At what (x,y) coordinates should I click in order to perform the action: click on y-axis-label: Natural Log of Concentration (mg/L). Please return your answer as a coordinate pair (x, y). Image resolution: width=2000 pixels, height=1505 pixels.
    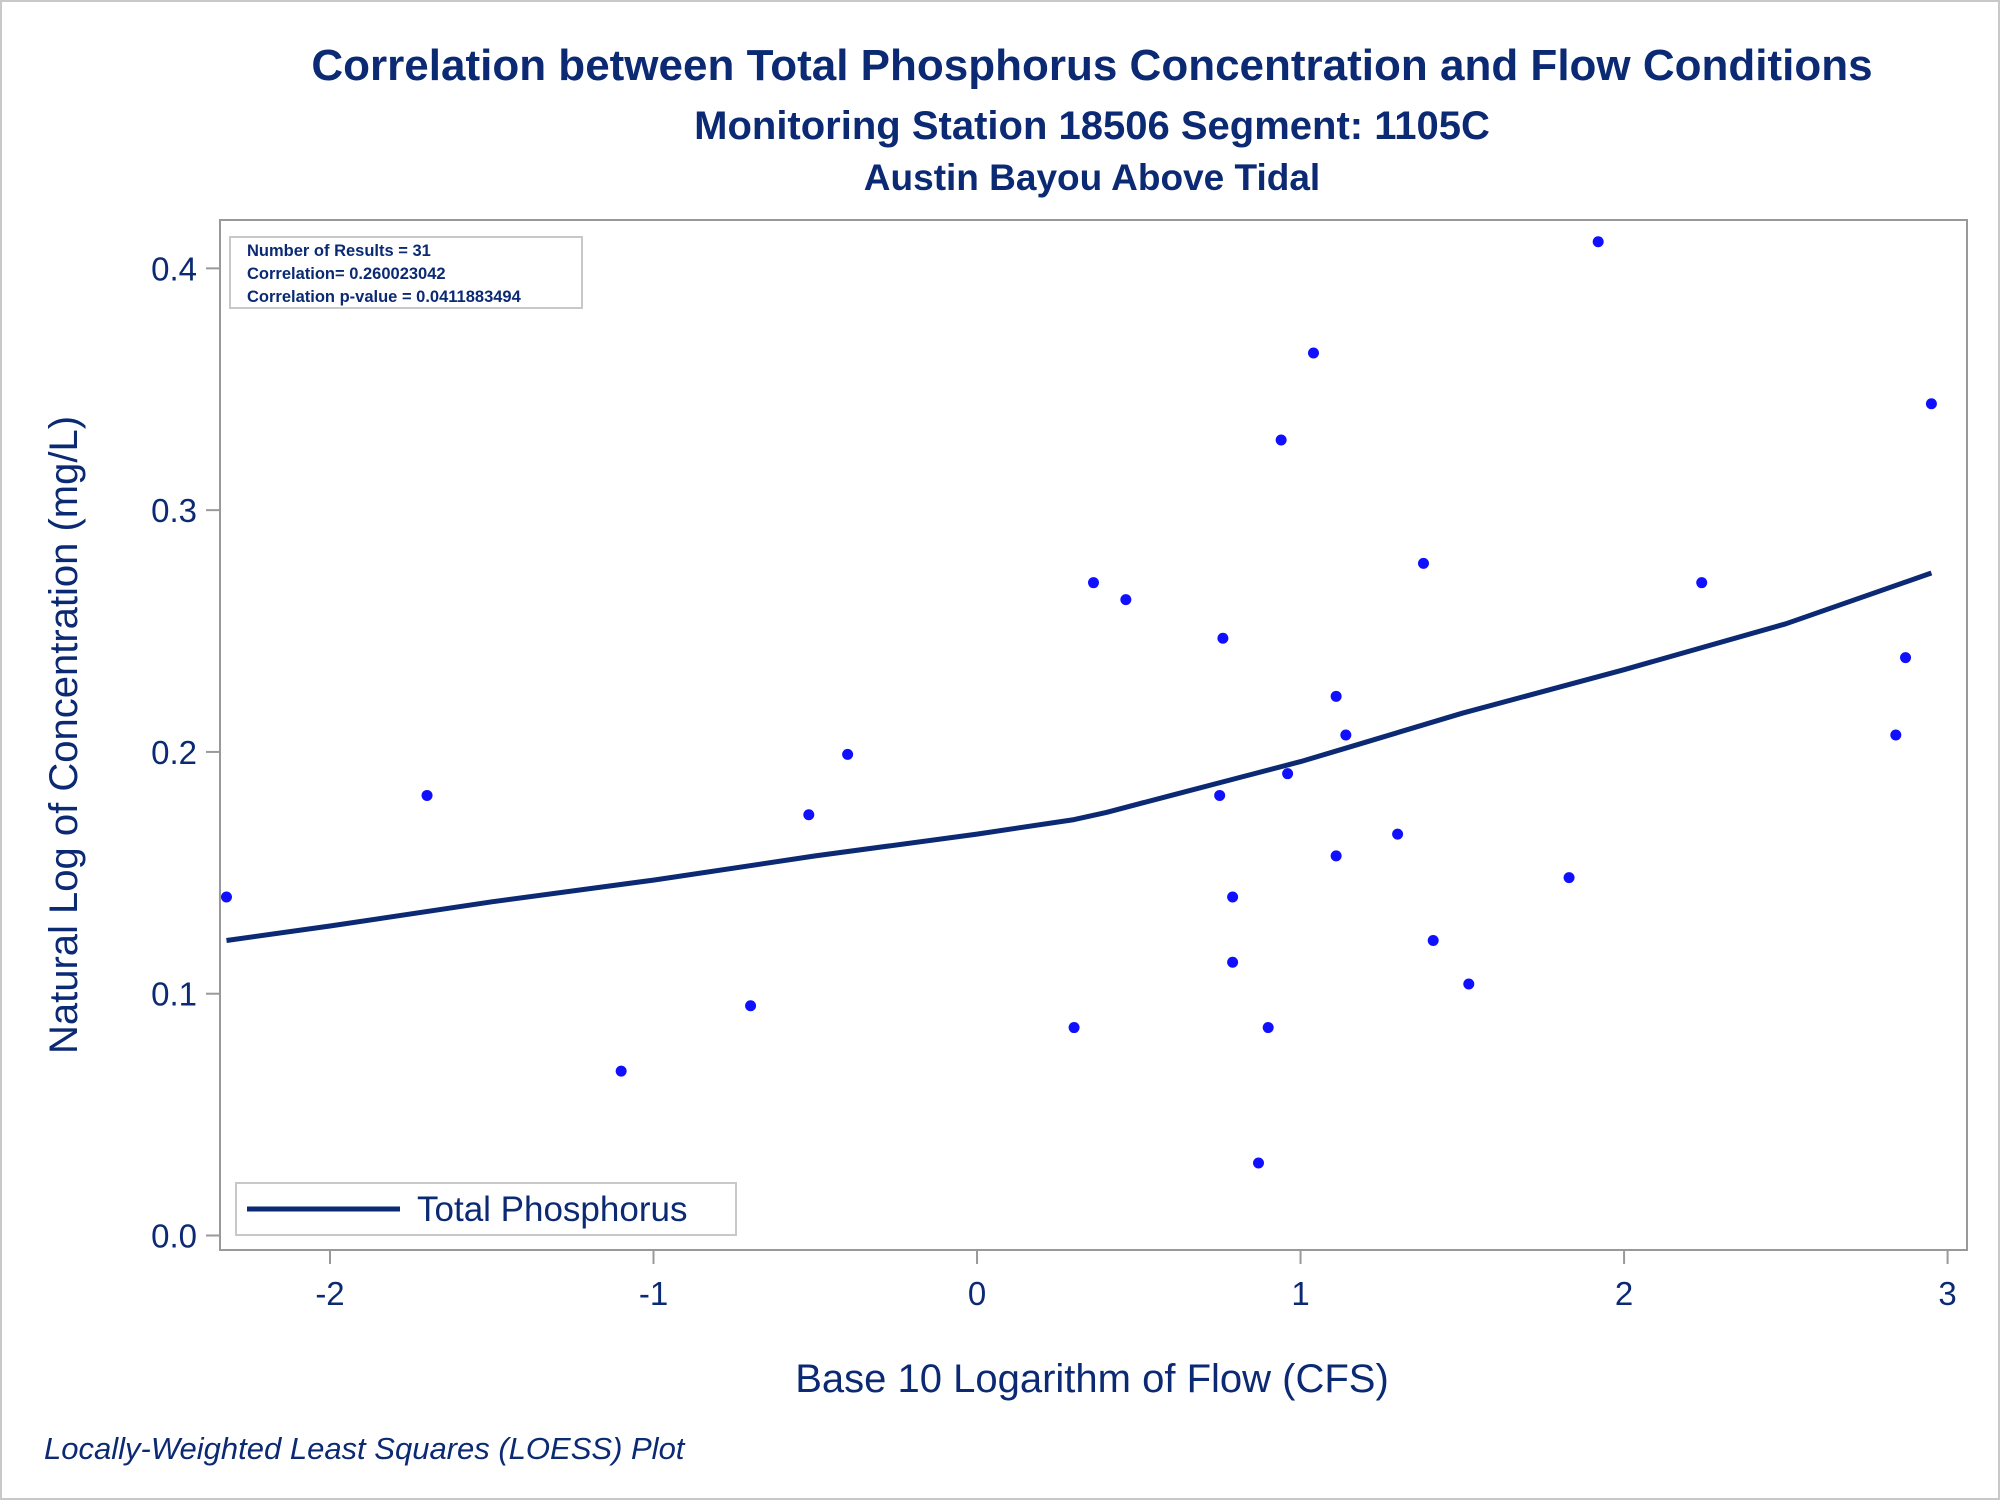
    Looking at the image, I should click on (64, 735).